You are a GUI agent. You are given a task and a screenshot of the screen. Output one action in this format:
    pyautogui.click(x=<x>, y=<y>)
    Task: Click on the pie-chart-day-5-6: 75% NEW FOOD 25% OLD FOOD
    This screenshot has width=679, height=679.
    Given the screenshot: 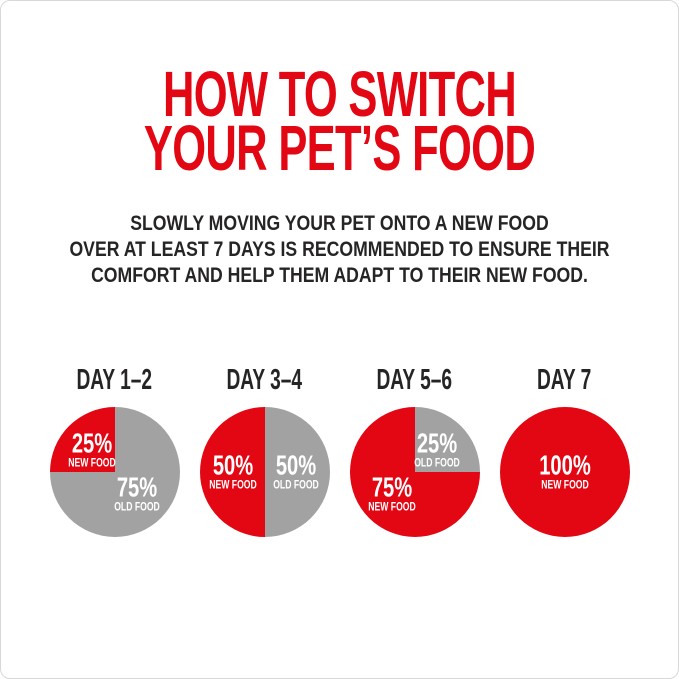 What is the action you would take?
    pyautogui.click(x=414, y=472)
    